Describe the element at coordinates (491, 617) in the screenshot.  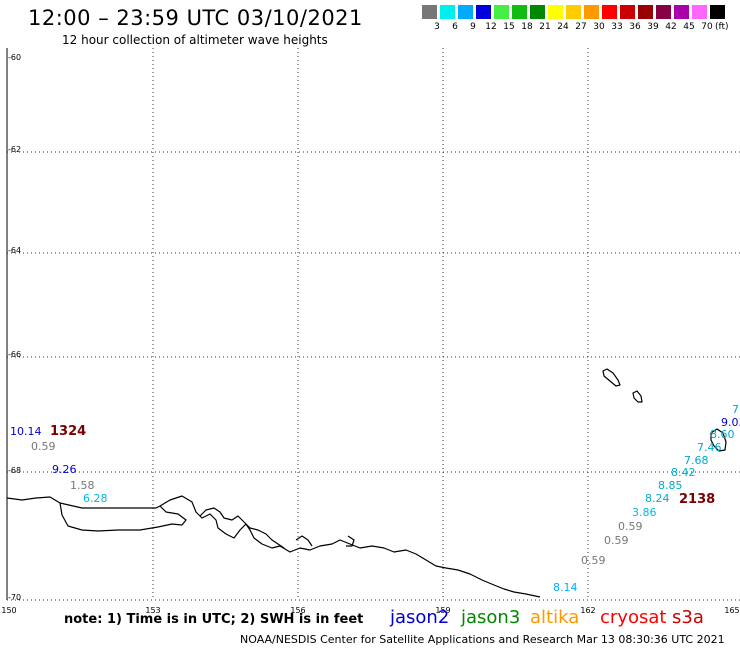
I see `satellite-name: jason3` at that location.